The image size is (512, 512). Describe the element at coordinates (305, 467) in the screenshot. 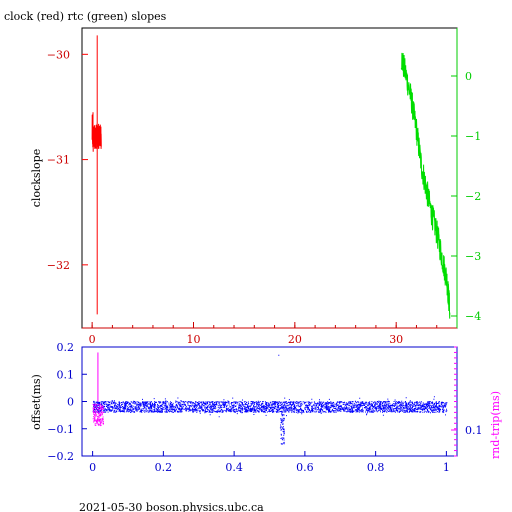

I see `lower-x-tick-label: 0.6` at that location.